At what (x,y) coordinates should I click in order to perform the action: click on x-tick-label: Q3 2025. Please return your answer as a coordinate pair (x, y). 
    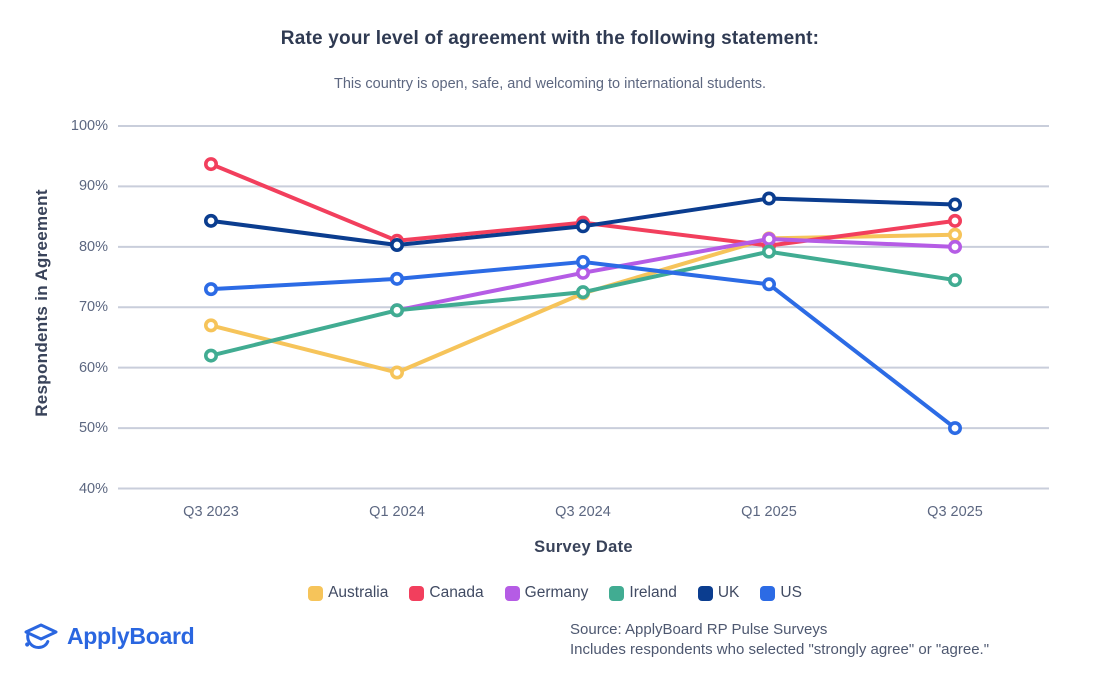
    Looking at the image, I should click on (955, 512).